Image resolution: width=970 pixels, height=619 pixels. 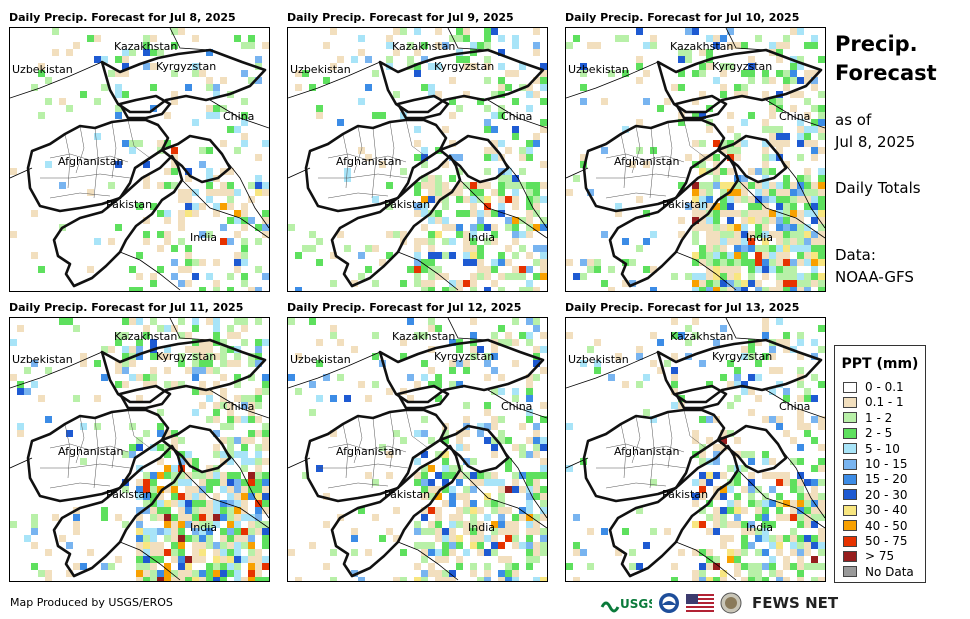 I want to click on map-label-pakistan: Pakistan, so click(x=685, y=494).